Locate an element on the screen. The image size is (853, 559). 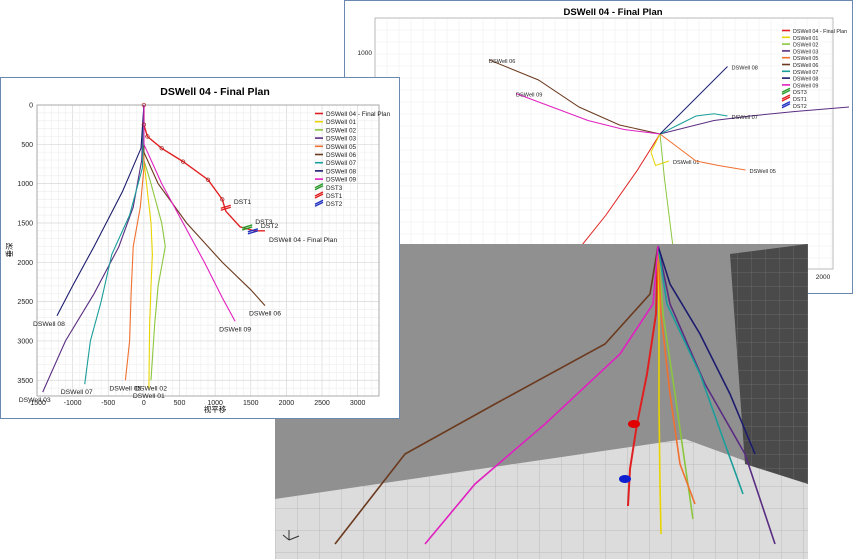
plan-legend-label-dswell-03: DSWell 03 is located at coordinates (805, 52).